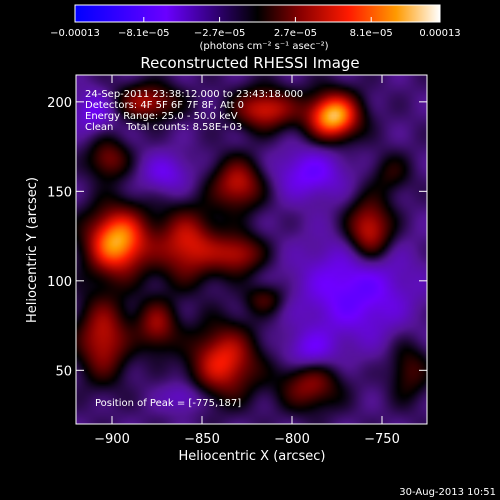 This screenshot has width=500, height=500. Describe the element at coordinates (144, 33) in the screenshot. I see `colorbar-tick-label: −8.1e−05` at that location.